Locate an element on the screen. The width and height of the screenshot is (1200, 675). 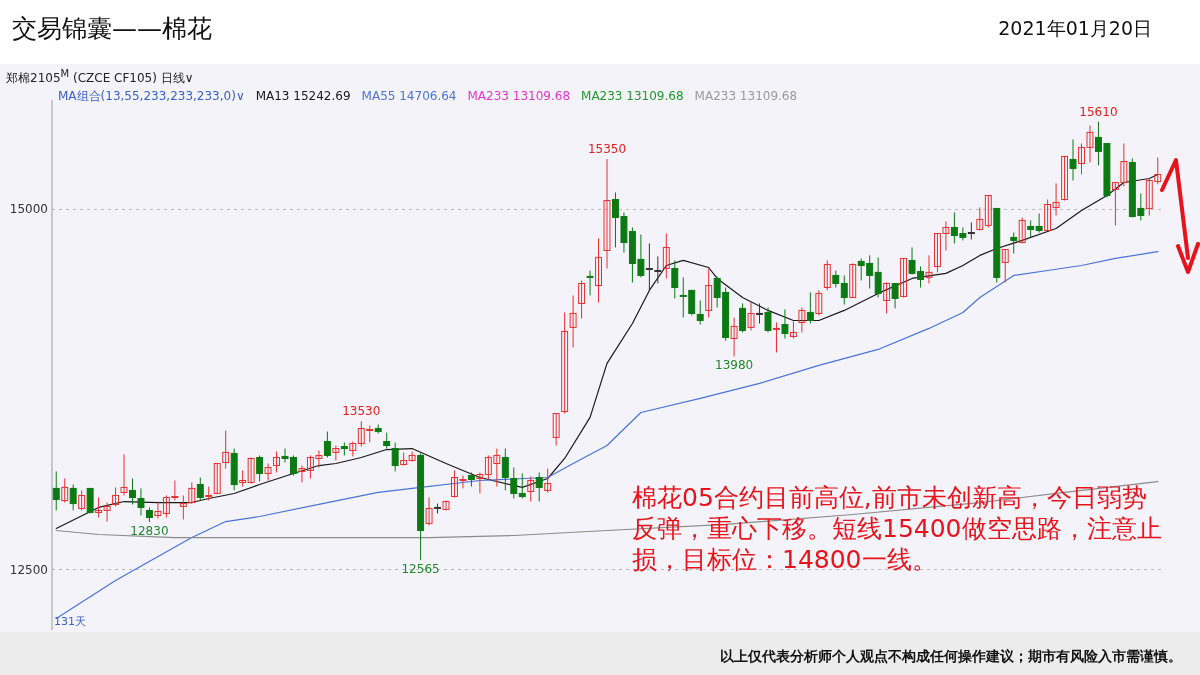
text: MA55 14706.64 is located at coordinates (409, 96).